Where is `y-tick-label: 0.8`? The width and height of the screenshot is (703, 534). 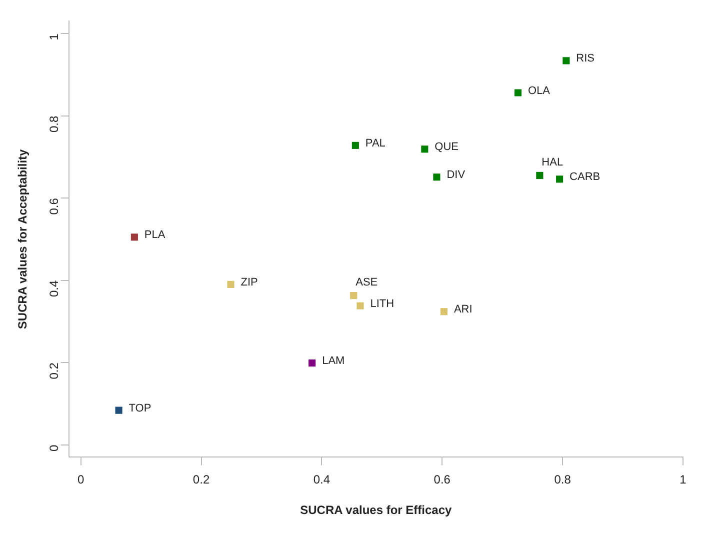 y-tick-label: 0.8 is located at coordinates (54, 123).